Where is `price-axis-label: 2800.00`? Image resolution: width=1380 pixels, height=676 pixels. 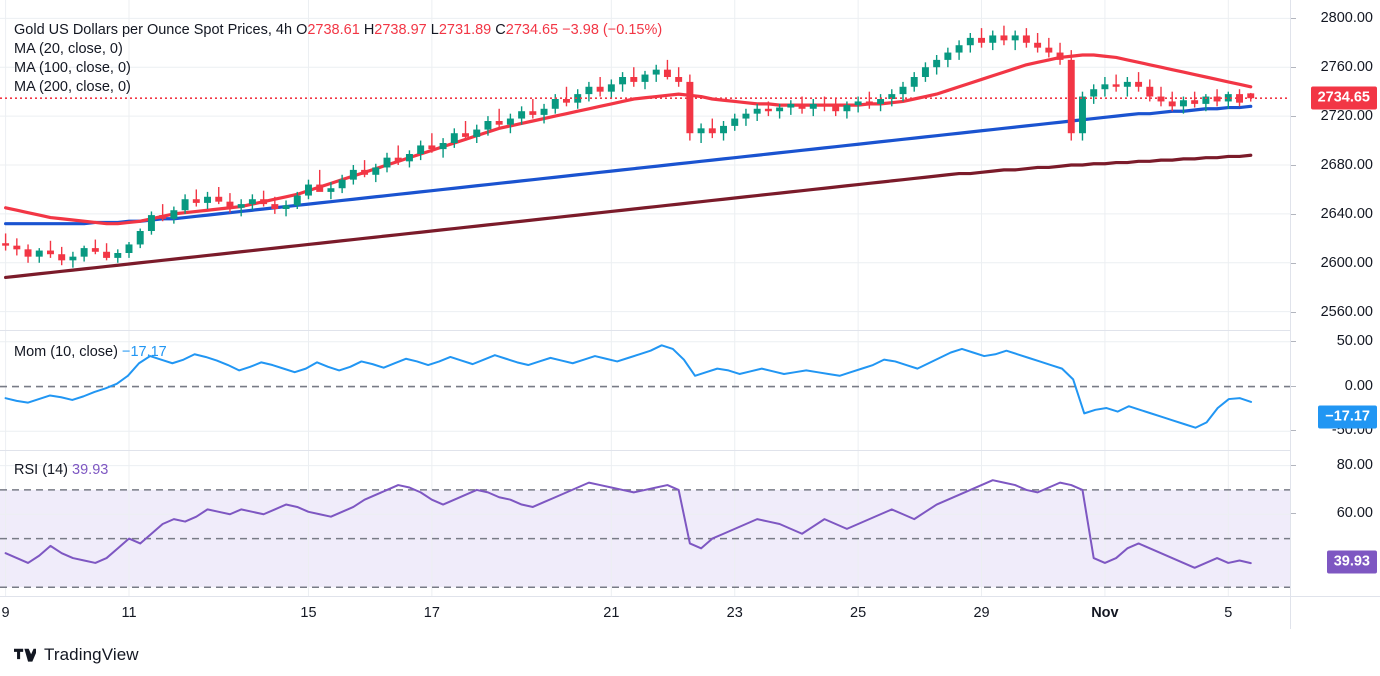 price-axis-label: 2800.00 is located at coordinates (1346, 18).